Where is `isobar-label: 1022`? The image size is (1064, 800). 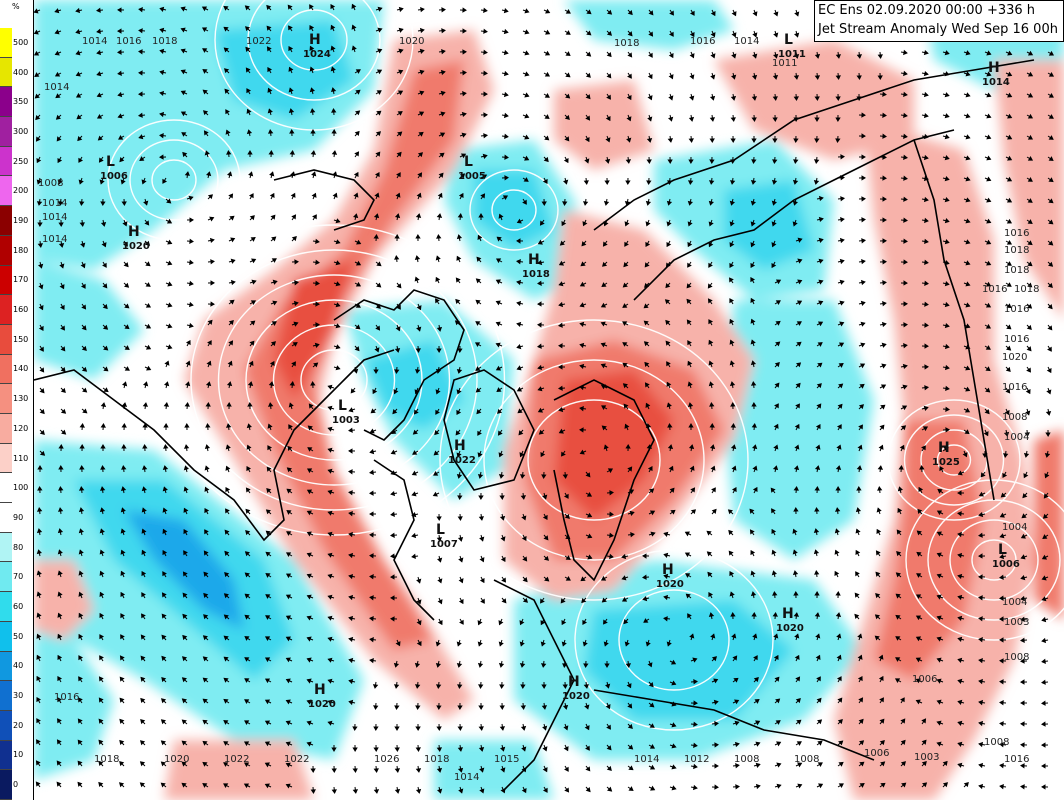
isobar-label: 1022 is located at coordinates (296, 759).